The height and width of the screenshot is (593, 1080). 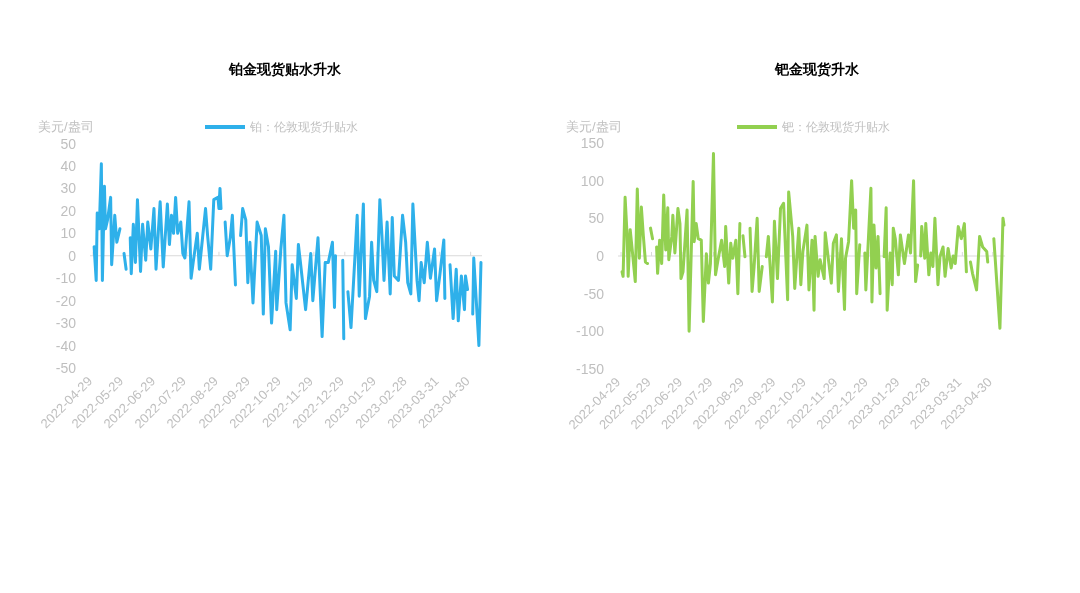 What do you see at coordinates (285, 69) in the screenshot?
I see `chart-title: 铂金现货贴水升水` at bounding box center [285, 69].